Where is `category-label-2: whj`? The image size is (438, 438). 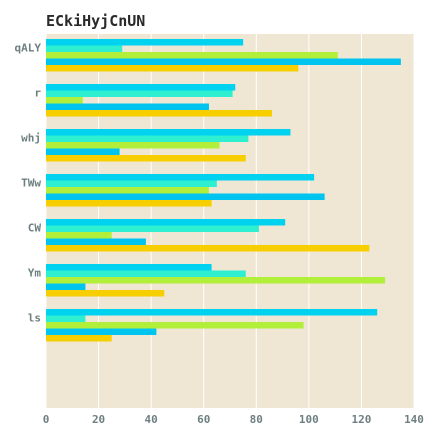 category-label-2: whj is located at coordinates (31, 137).